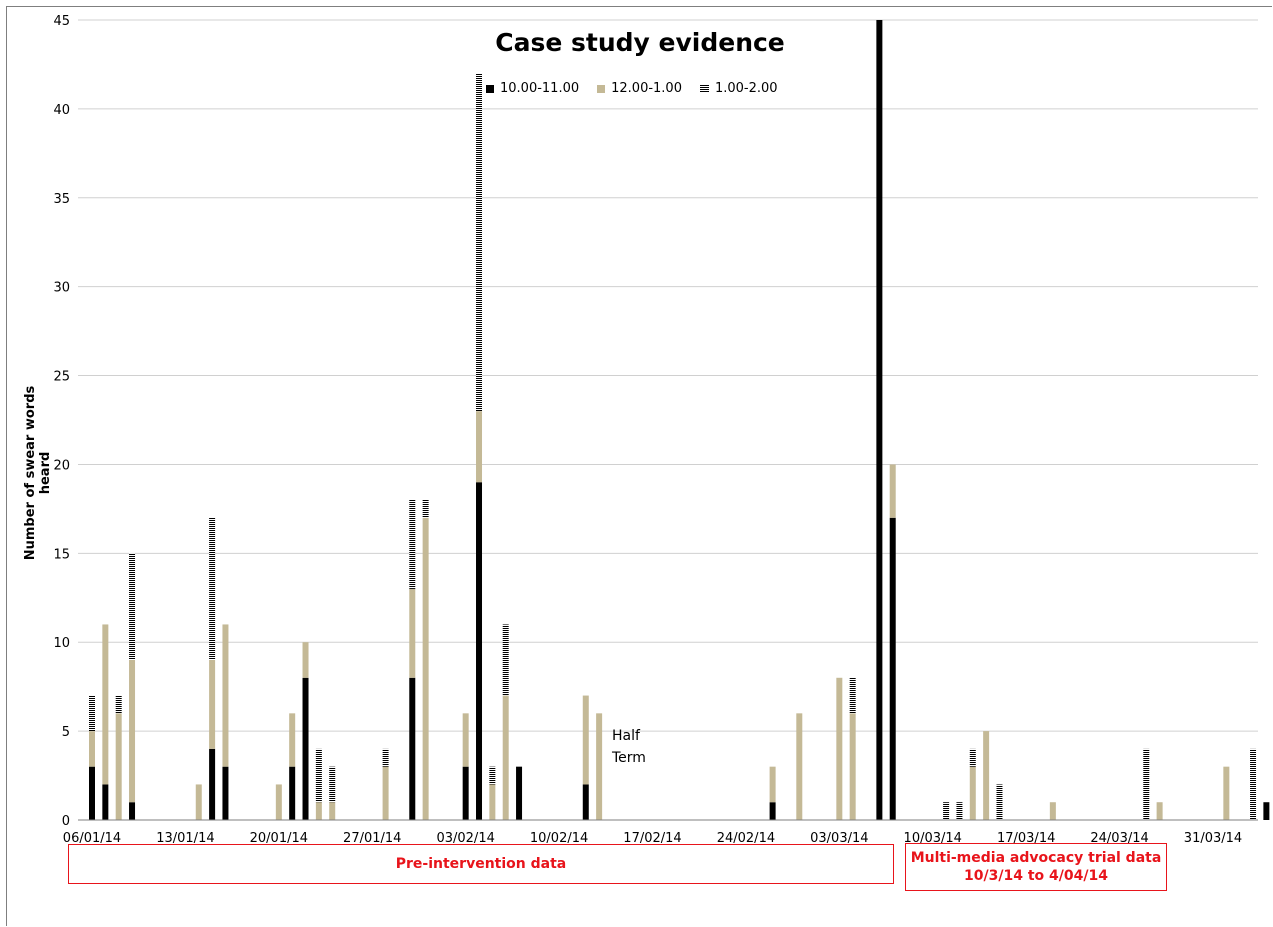 This screenshot has width=1273, height=927. I want to click on pre-intervention-label: Pre-intervention data, so click(481, 864).